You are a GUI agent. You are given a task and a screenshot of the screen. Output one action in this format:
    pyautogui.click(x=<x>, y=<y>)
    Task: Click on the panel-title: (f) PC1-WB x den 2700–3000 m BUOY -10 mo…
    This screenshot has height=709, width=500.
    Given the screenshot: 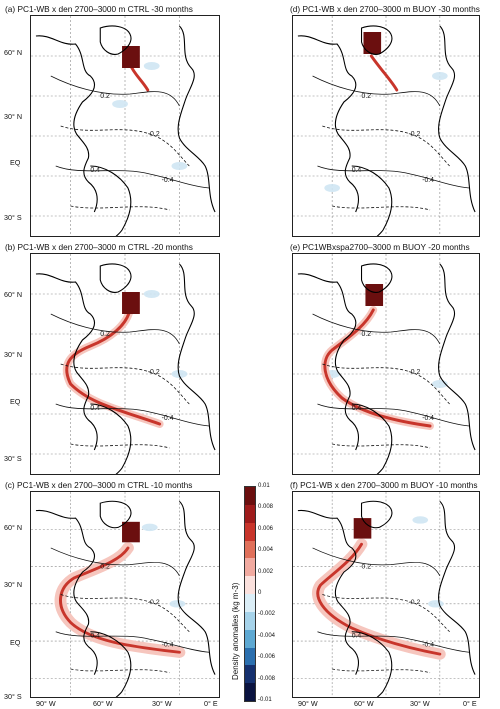 What is the action you would take?
    pyautogui.click(x=384, y=485)
    